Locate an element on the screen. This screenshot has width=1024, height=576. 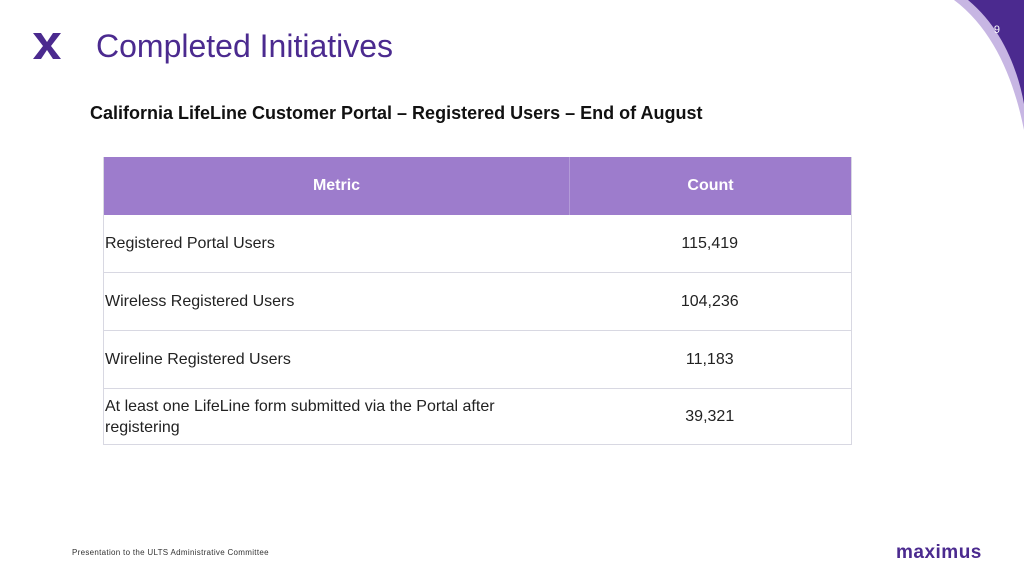
table-row: Wireline Registered Users 11,183 is located at coordinates (477, 359).